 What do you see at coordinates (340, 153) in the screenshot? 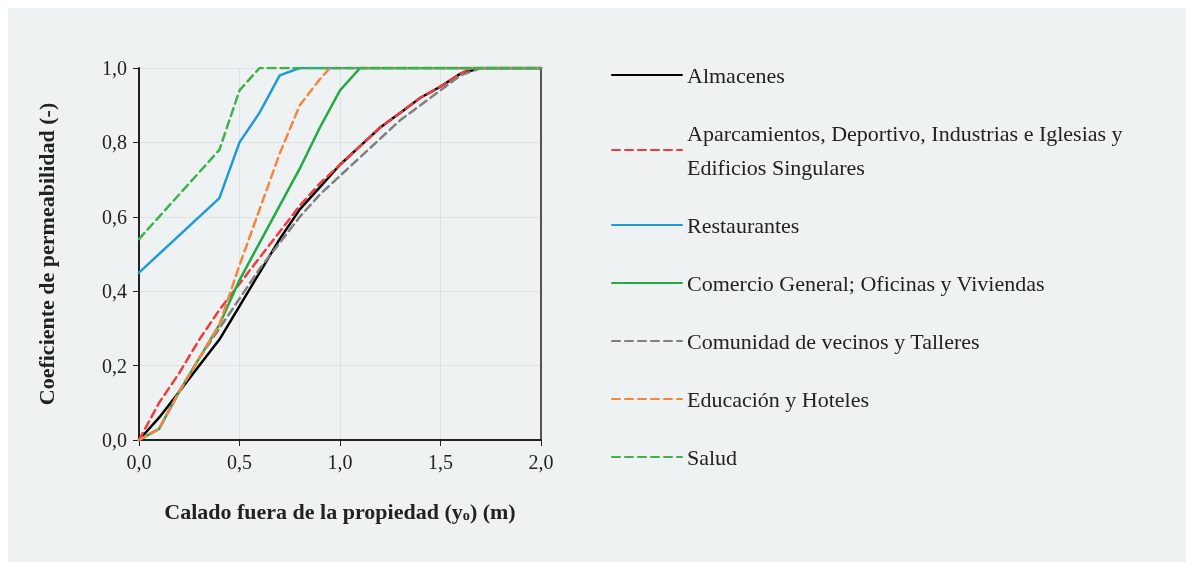
I see `line-series` at bounding box center [340, 153].